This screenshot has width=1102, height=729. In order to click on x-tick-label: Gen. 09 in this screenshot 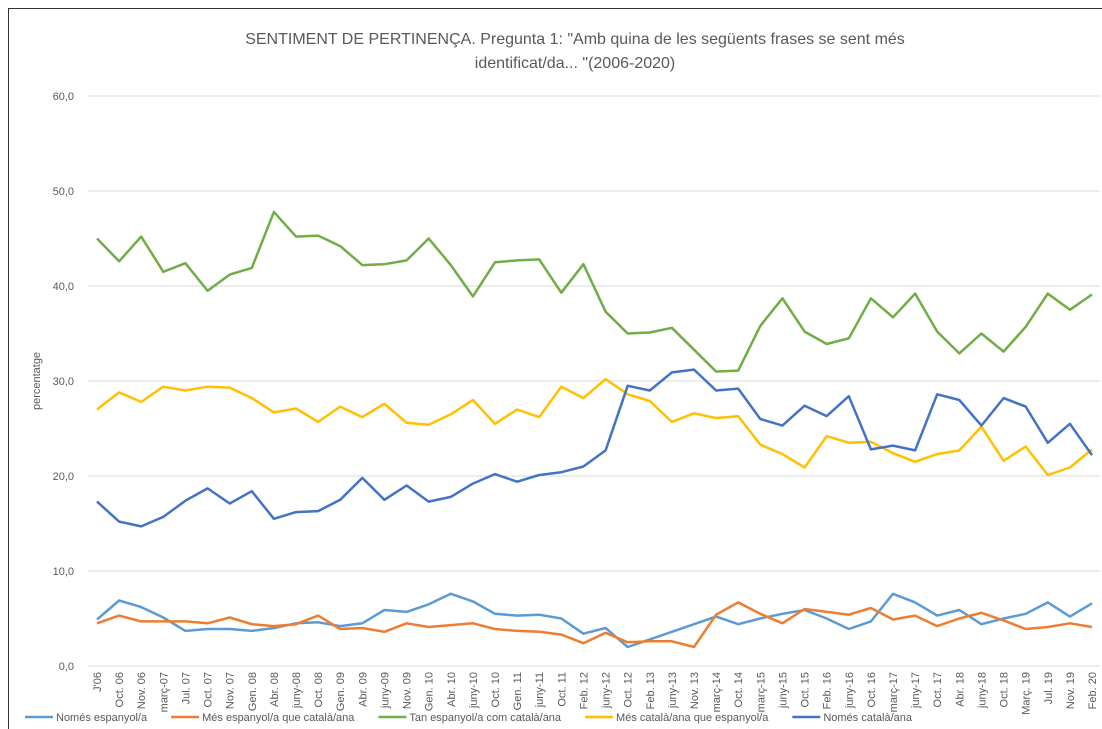, I will do `click(341, 691)`.